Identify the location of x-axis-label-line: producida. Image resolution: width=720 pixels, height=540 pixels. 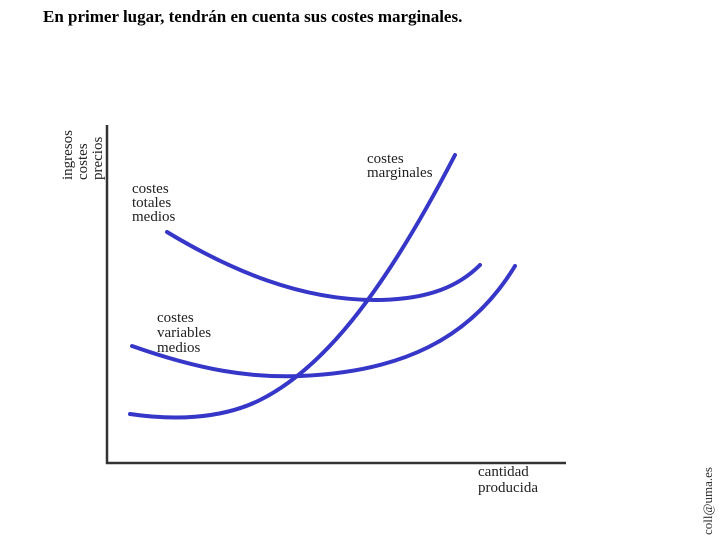
(508, 488).